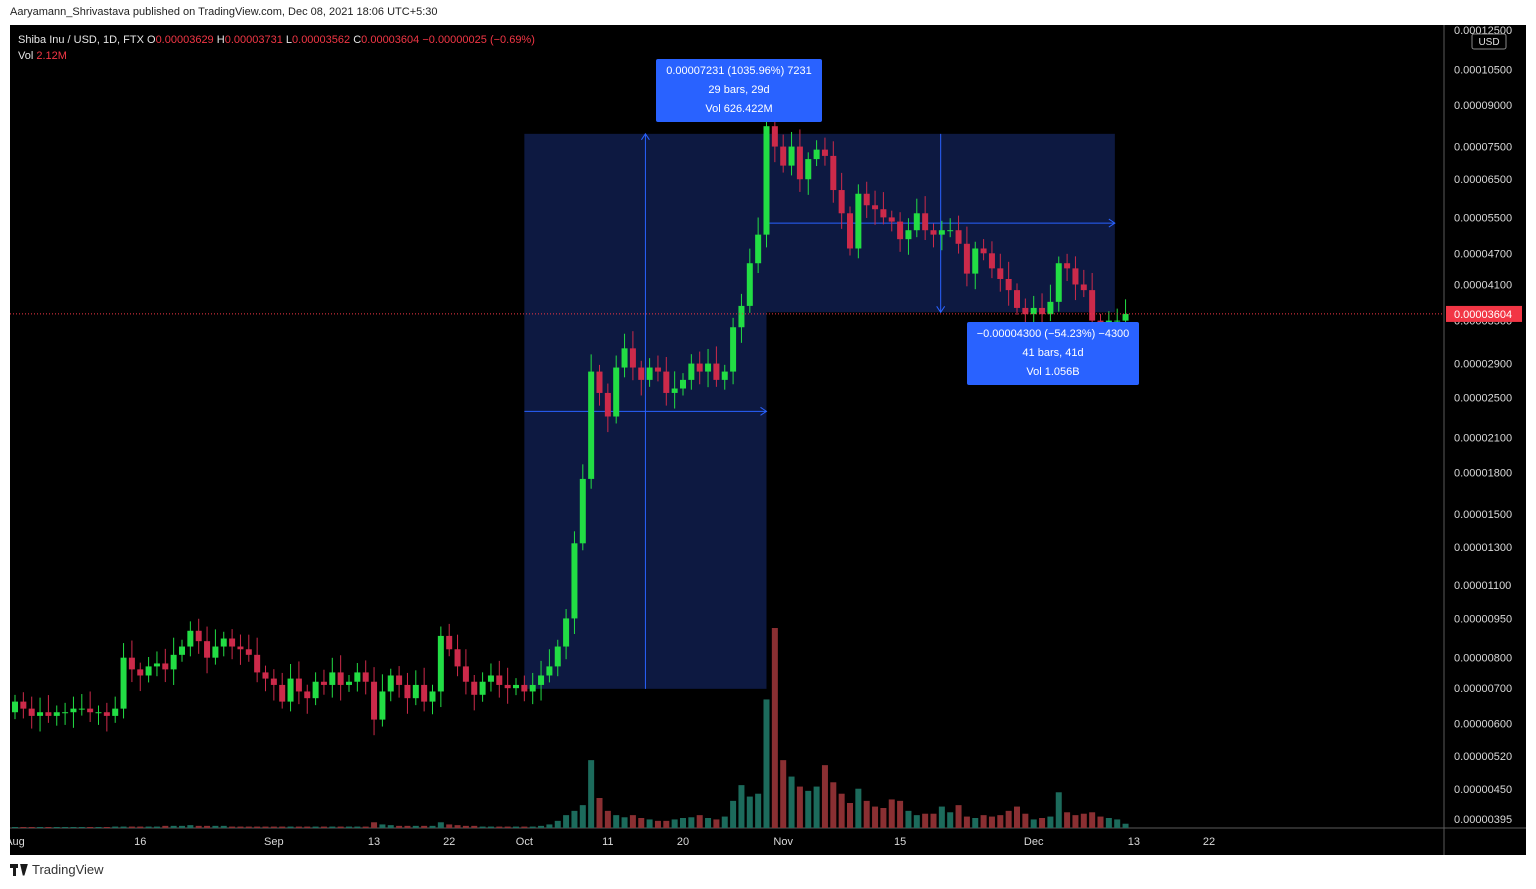 The width and height of the screenshot is (1536, 889). I want to click on y-tick-label: 0.00010500, so click(1483, 71).